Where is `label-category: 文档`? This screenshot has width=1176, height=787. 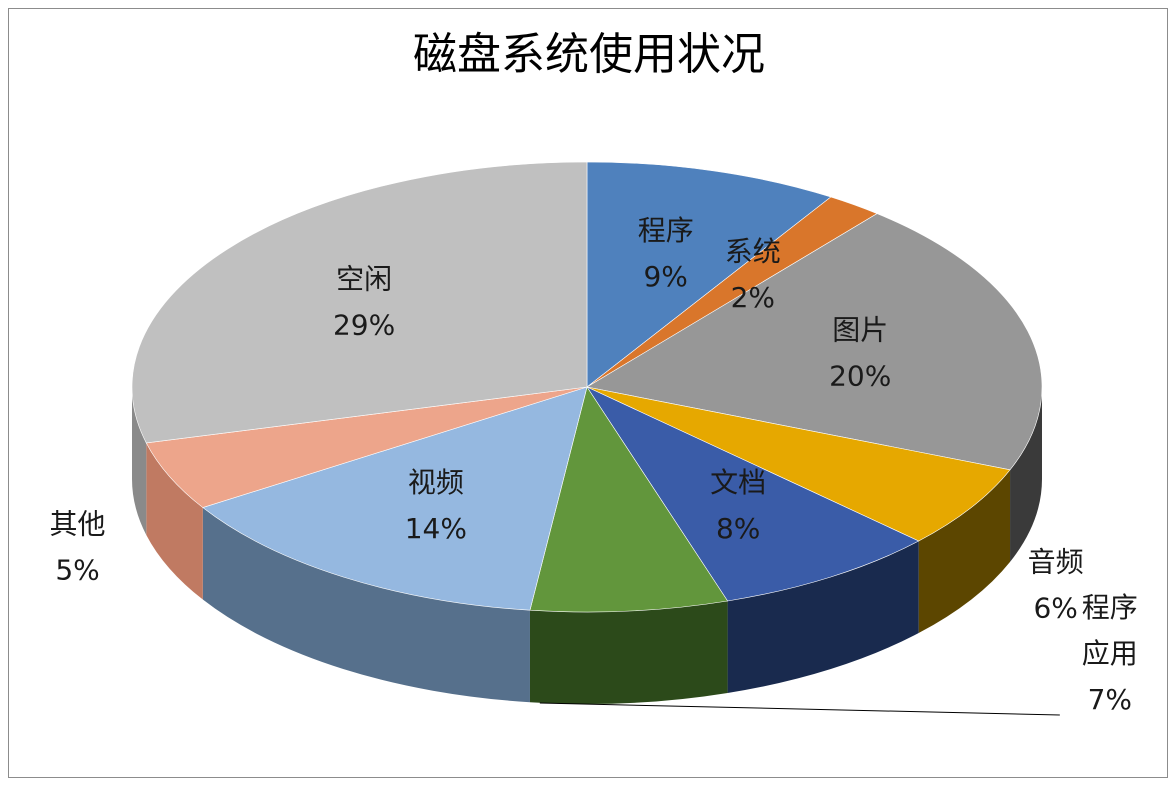
label-category: 文档 is located at coordinates (738, 482).